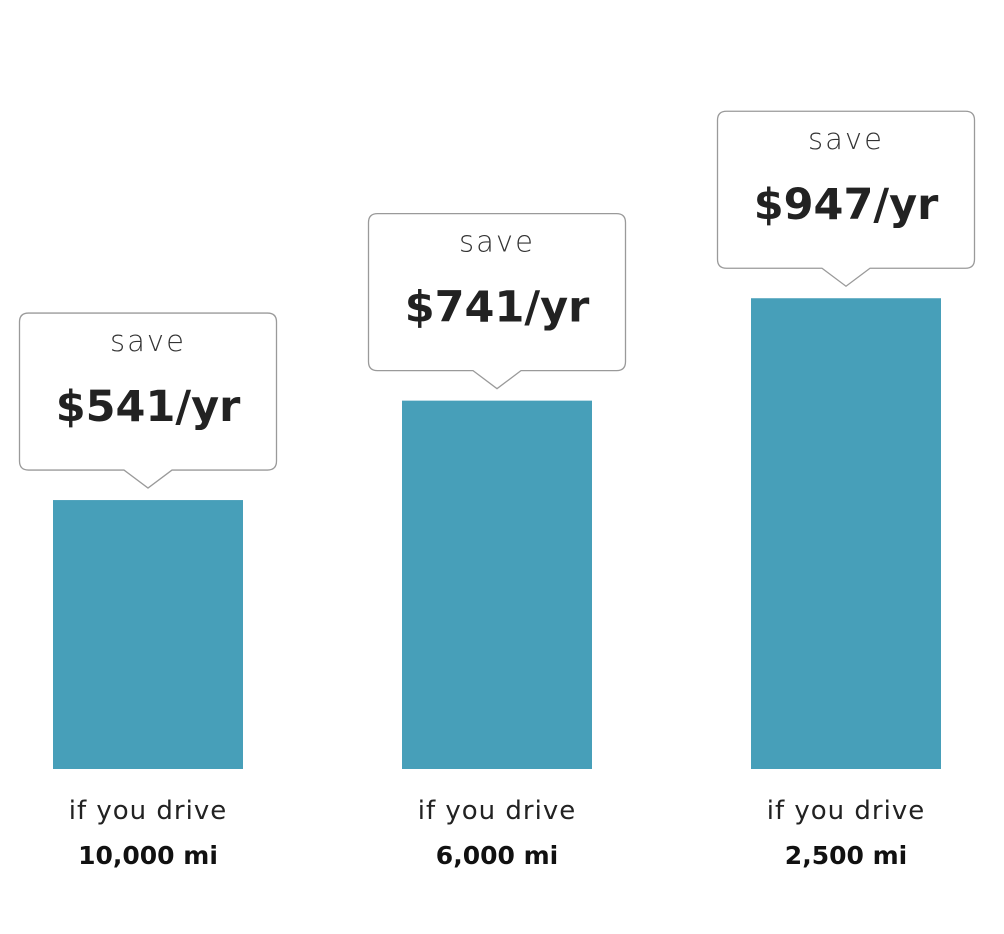  Describe the element at coordinates (148, 341) in the screenshot. I see `callout-prefix-1: save` at that location.